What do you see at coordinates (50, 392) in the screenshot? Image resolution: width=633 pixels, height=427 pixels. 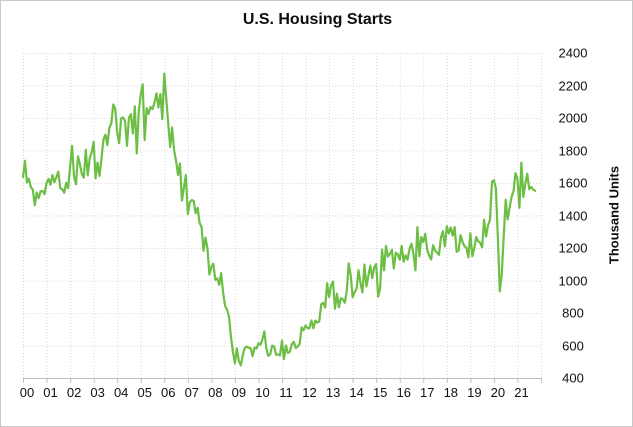 I see `x-tick-label: 01` at bounding box center [50, 392].